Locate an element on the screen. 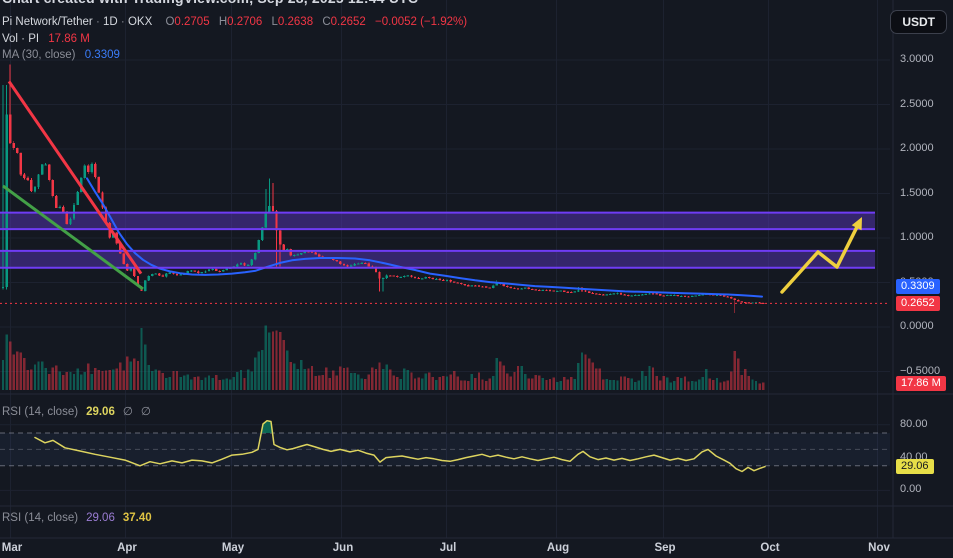 This screenshot has width=953, height=558. ma-price-label: 0.3309 is located at coordinates (918, 286).